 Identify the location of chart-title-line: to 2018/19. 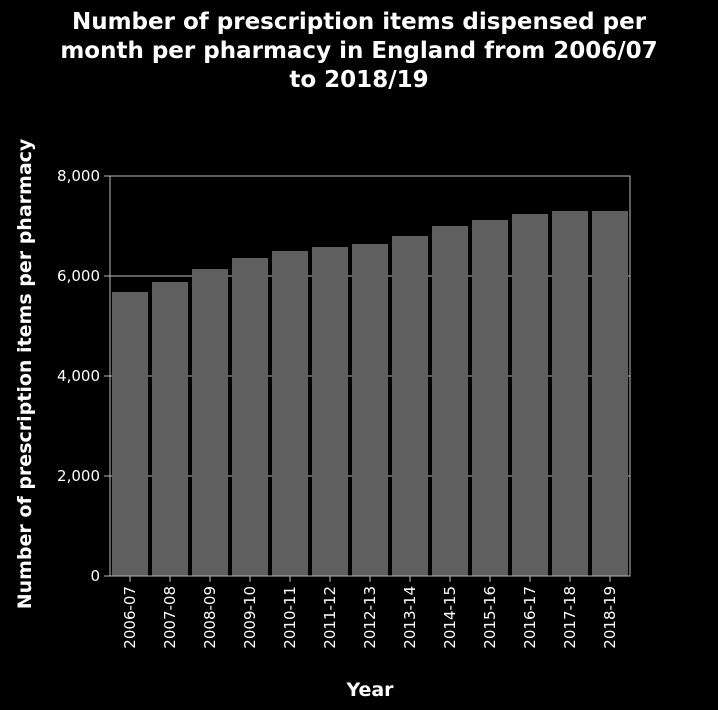
(359, 80).